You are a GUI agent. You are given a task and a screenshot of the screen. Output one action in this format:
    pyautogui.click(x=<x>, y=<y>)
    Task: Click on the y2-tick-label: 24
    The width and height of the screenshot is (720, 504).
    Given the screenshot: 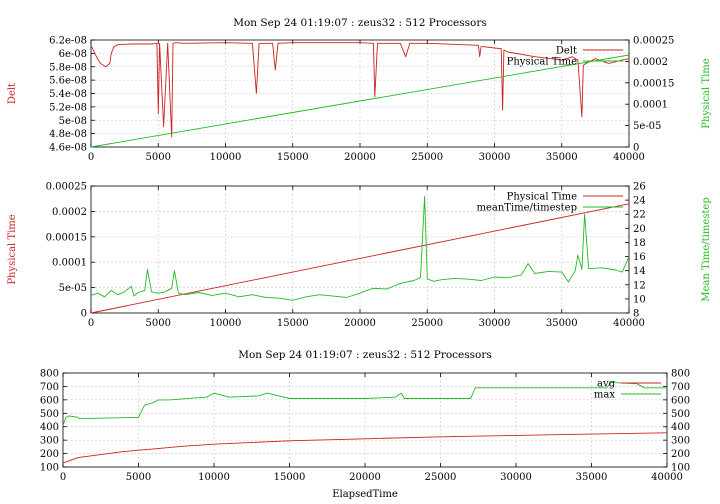 What is the action you would take?
    pyautogui.click(x=639, y=201)
    